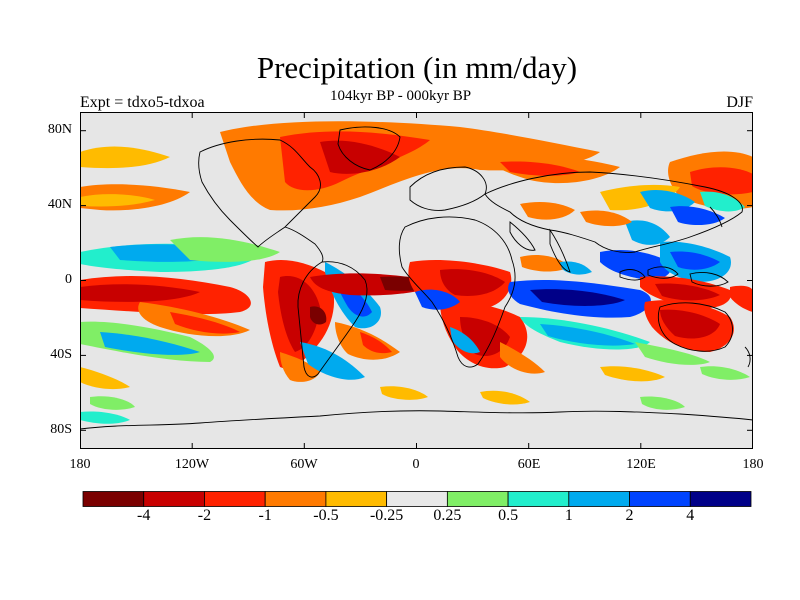 This screenshot has height=600, width=800. Describe the element at coordinates (416, 420) in the screenshot. I see `antarctica-coast` at that location.